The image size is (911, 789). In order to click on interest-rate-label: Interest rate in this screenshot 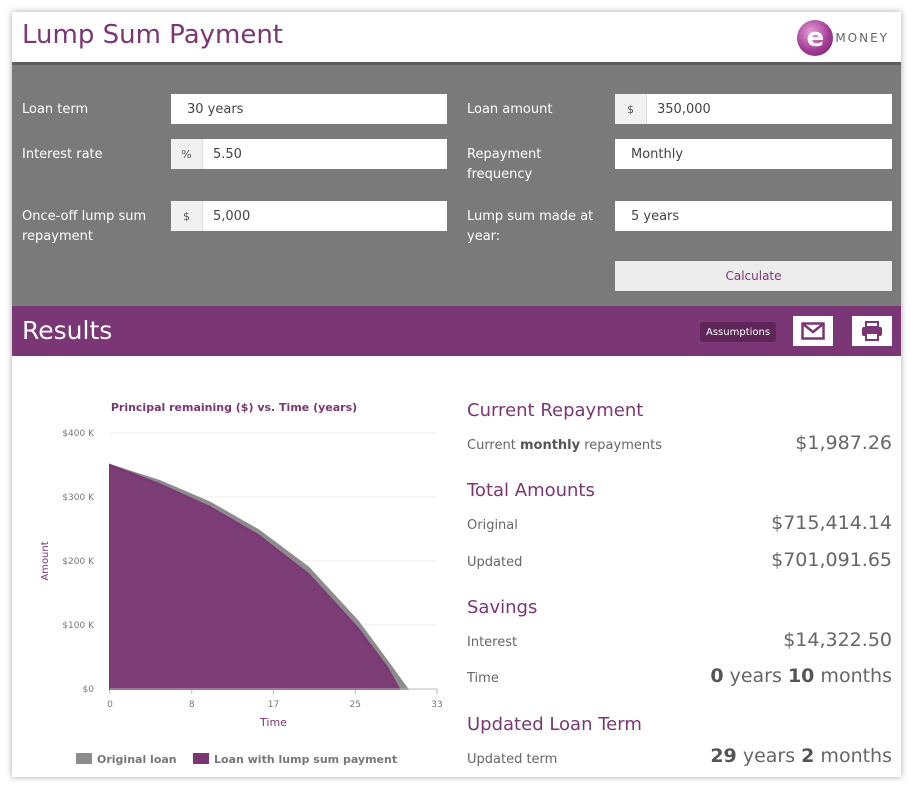, I will do `click(62, 154)`.